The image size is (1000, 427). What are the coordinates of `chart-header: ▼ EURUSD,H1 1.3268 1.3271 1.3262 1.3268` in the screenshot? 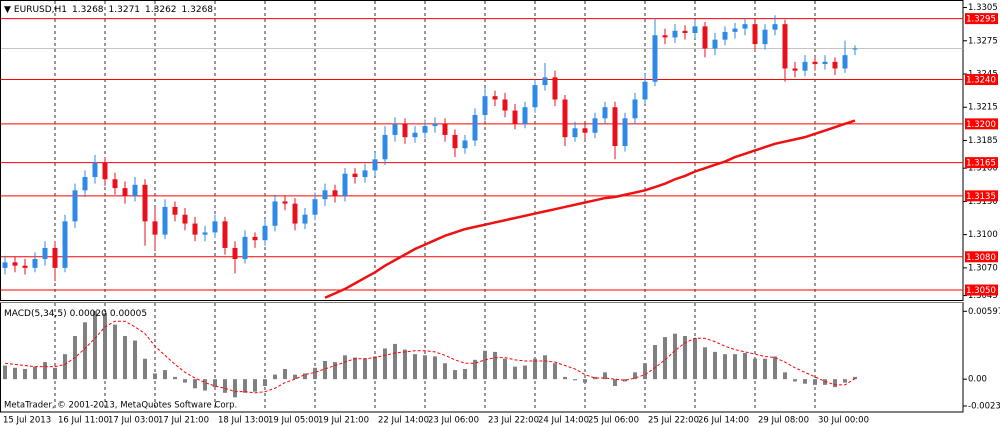 It's located at (108, 10).